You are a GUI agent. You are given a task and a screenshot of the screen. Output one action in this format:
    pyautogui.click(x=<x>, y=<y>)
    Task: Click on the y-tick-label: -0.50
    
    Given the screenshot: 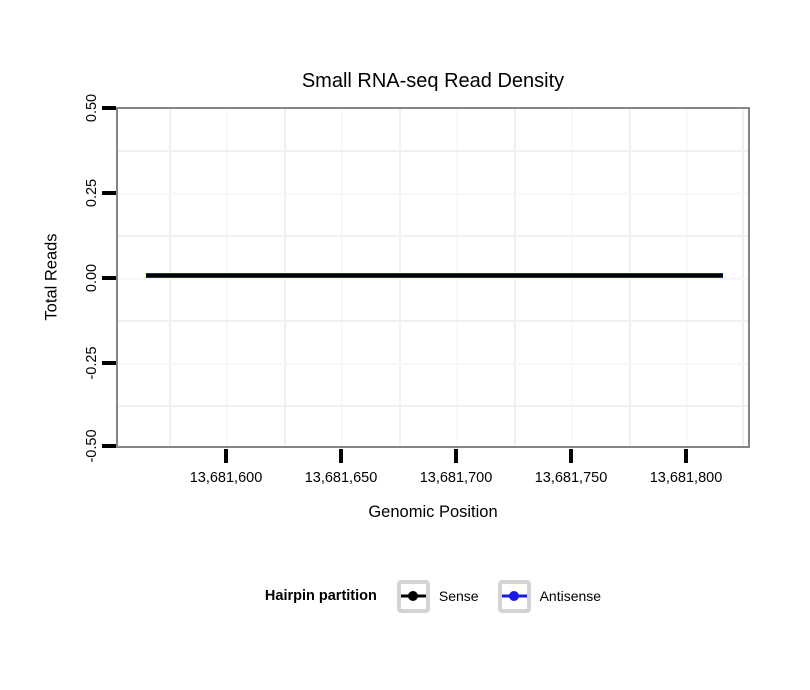 What is the action you would take?
    pyautogui.click(x=92, y=446)
    